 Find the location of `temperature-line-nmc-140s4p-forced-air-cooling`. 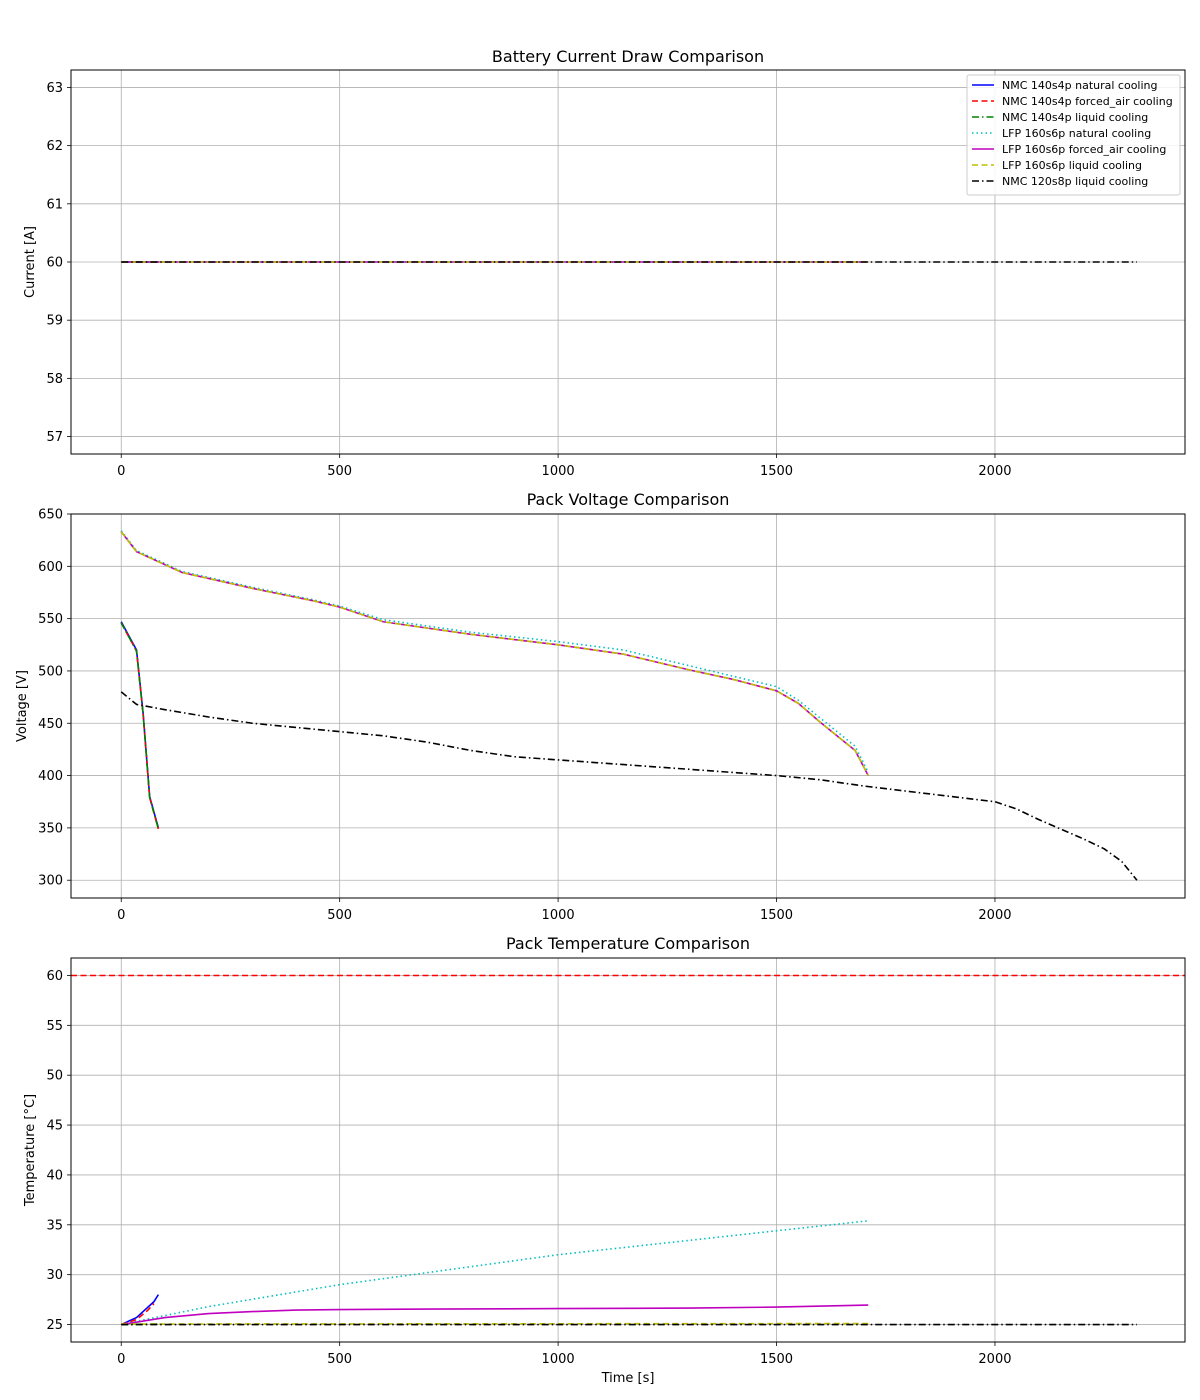

temperature-line-nmc-140s4p-forced-air-cooling is located at coordinates (137, 1314).